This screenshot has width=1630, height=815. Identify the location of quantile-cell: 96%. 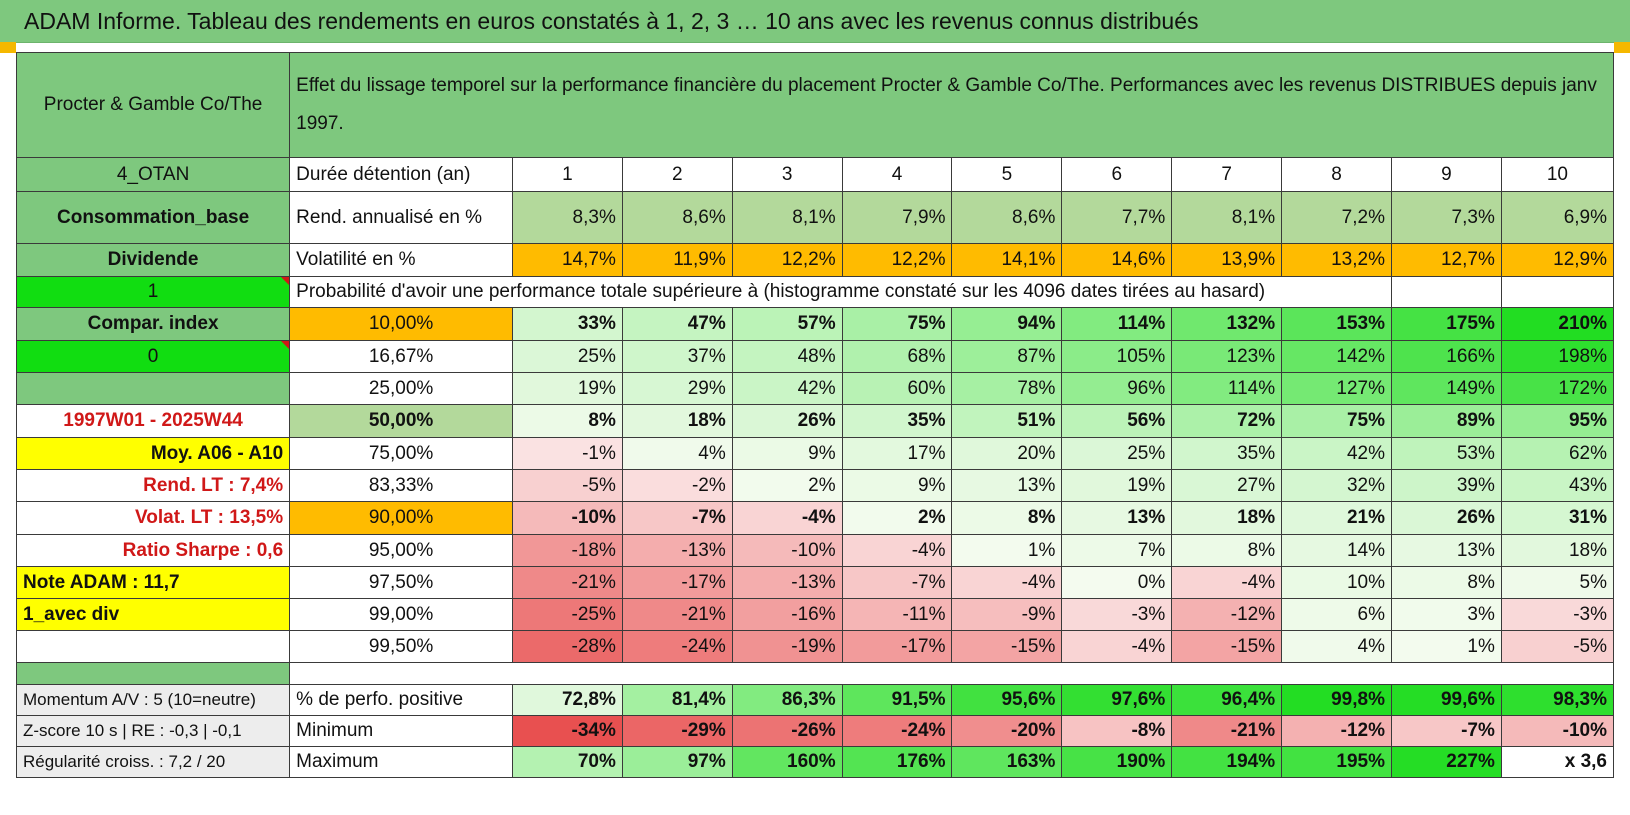
(1117, 388).